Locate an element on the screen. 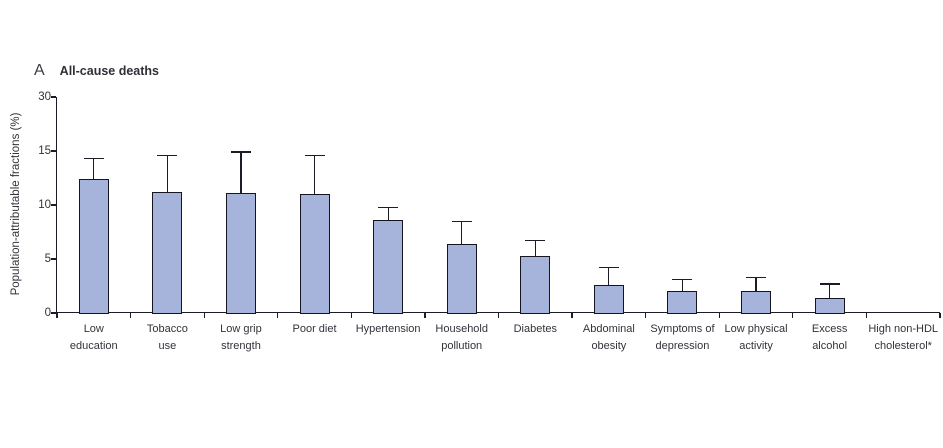  y-tick-label: 15 is located at coordinates (44, 150).